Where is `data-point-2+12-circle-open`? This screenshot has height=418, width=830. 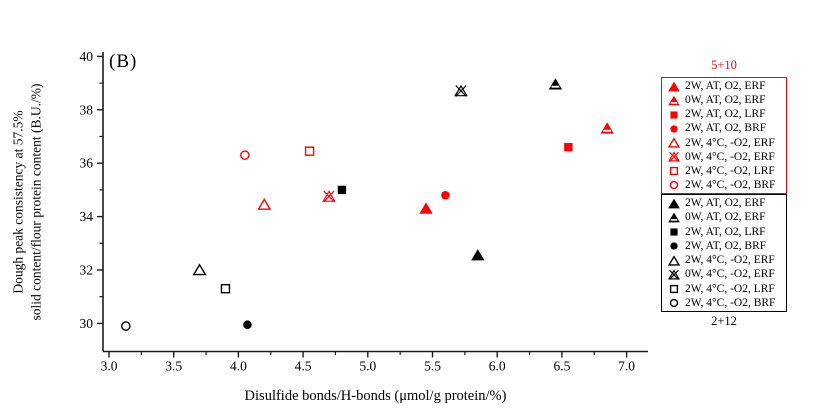 data-point-2+12-circle-open is located at coordinates (126, 326).